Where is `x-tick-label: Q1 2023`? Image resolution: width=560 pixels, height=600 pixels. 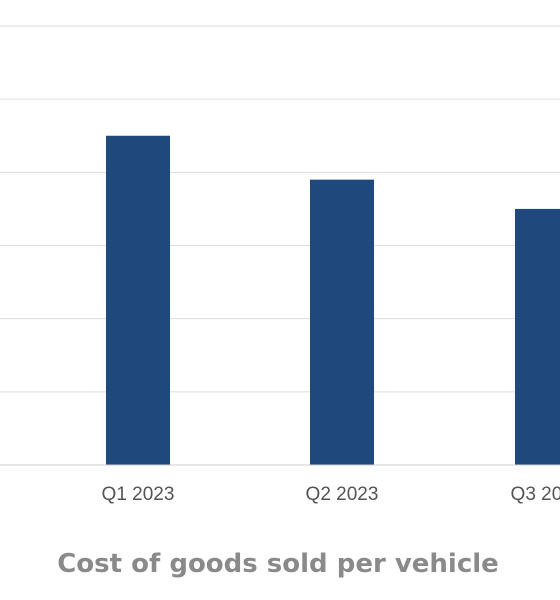 x-tick-label: Q1 2023 is located at coordinates (138, 494).